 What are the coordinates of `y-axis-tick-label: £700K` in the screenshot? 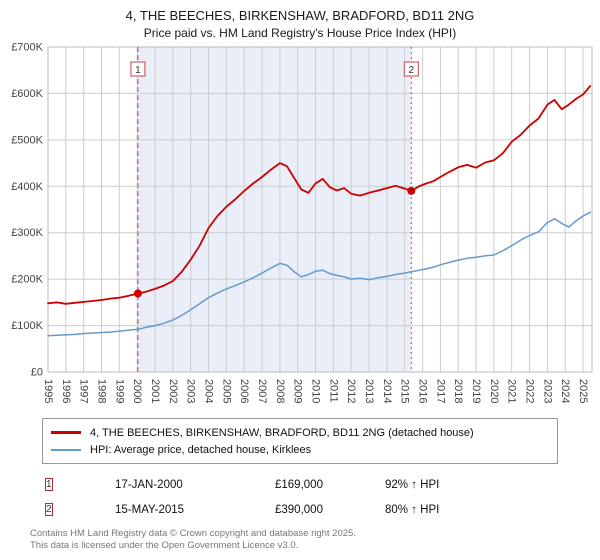 It's located at (27, 48).